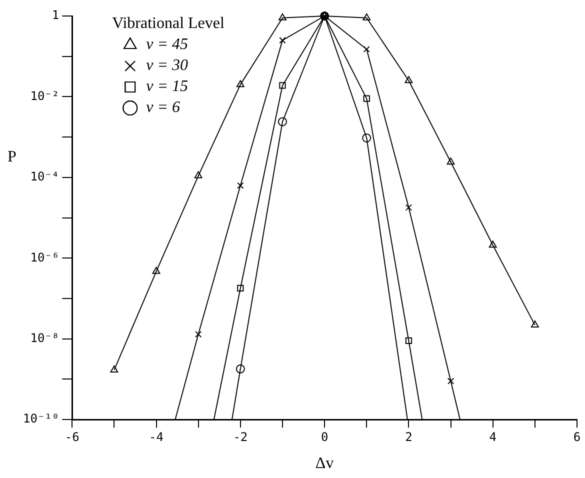 The width and height of the screenshot is (585, 478). What do you see at coordinates (324, 437) in the screenshot?
I see `x-tick-label: 0` at bounding box center [324, 437].